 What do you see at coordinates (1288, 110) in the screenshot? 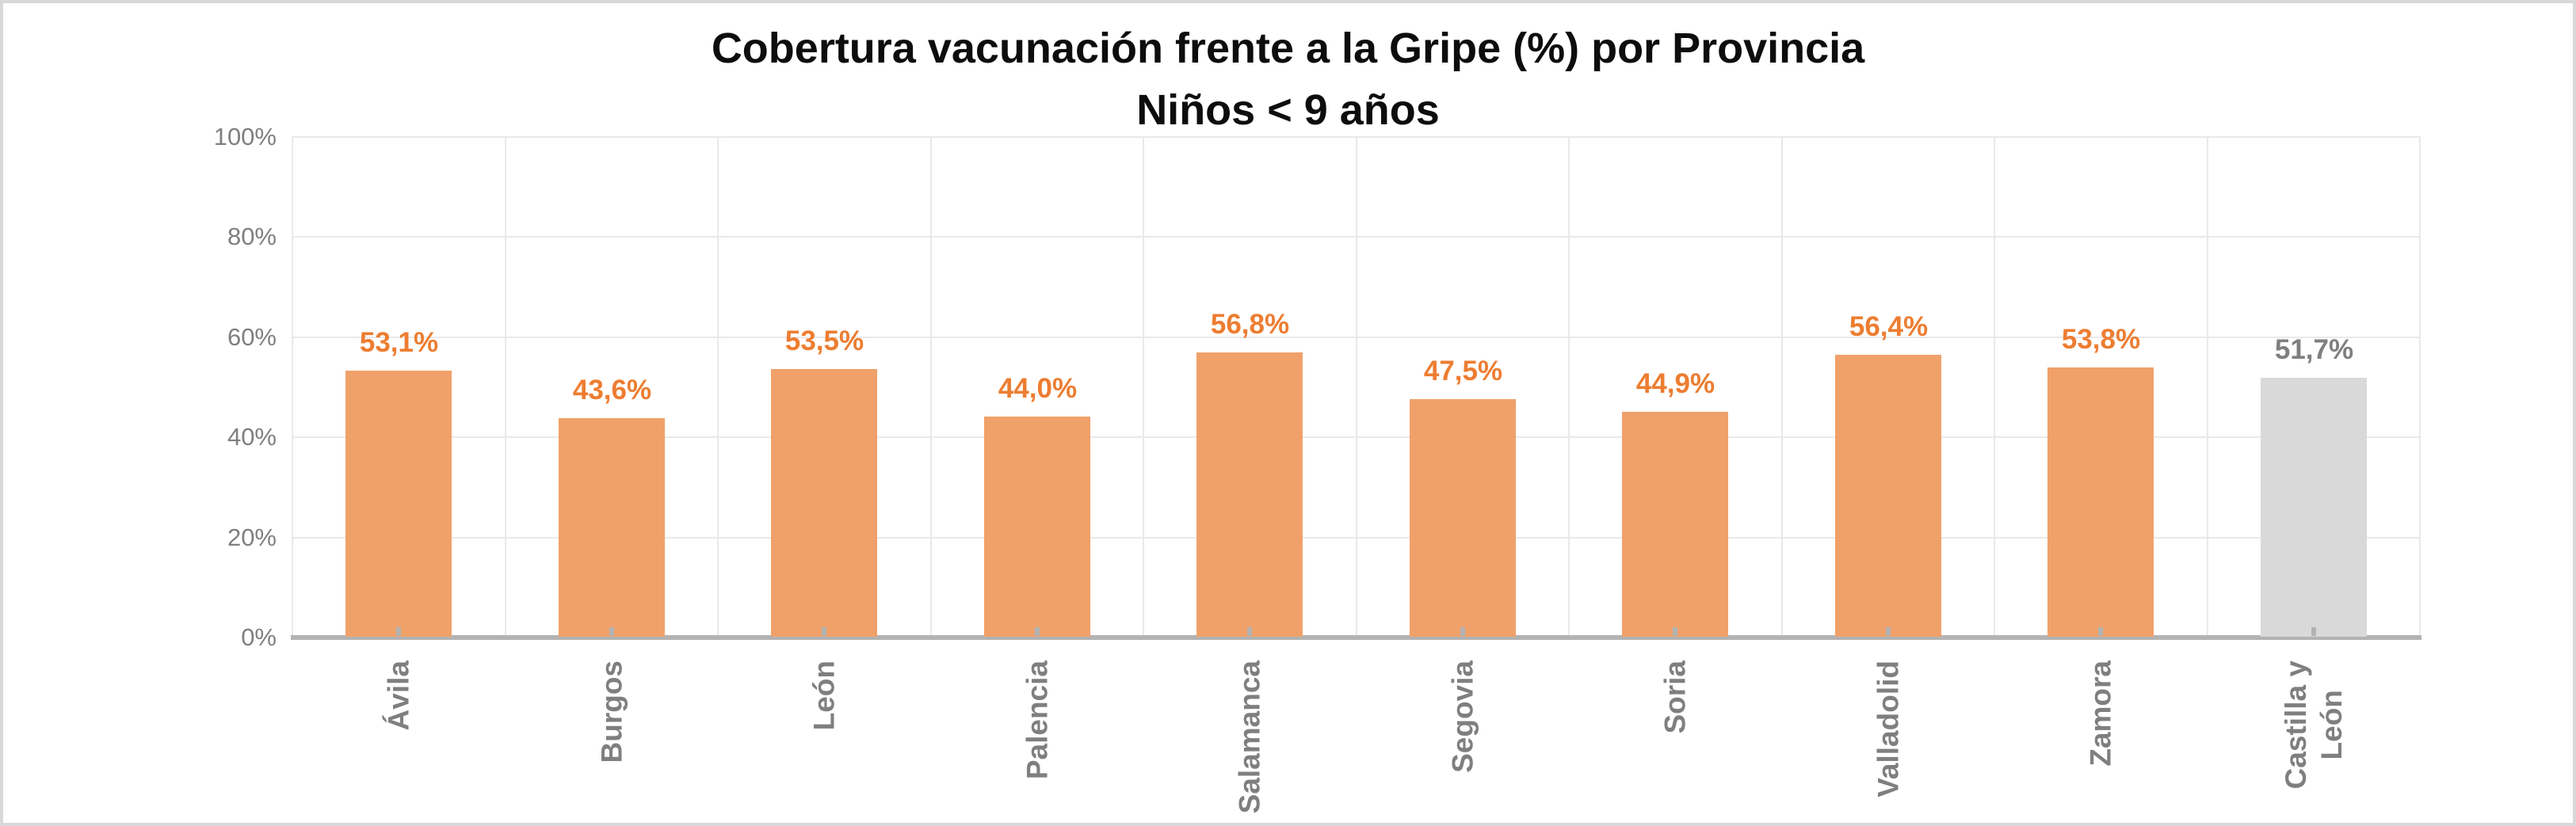
I see `chart-title-line-2: Niños < 9 años` at bounding box center [1288, 110].